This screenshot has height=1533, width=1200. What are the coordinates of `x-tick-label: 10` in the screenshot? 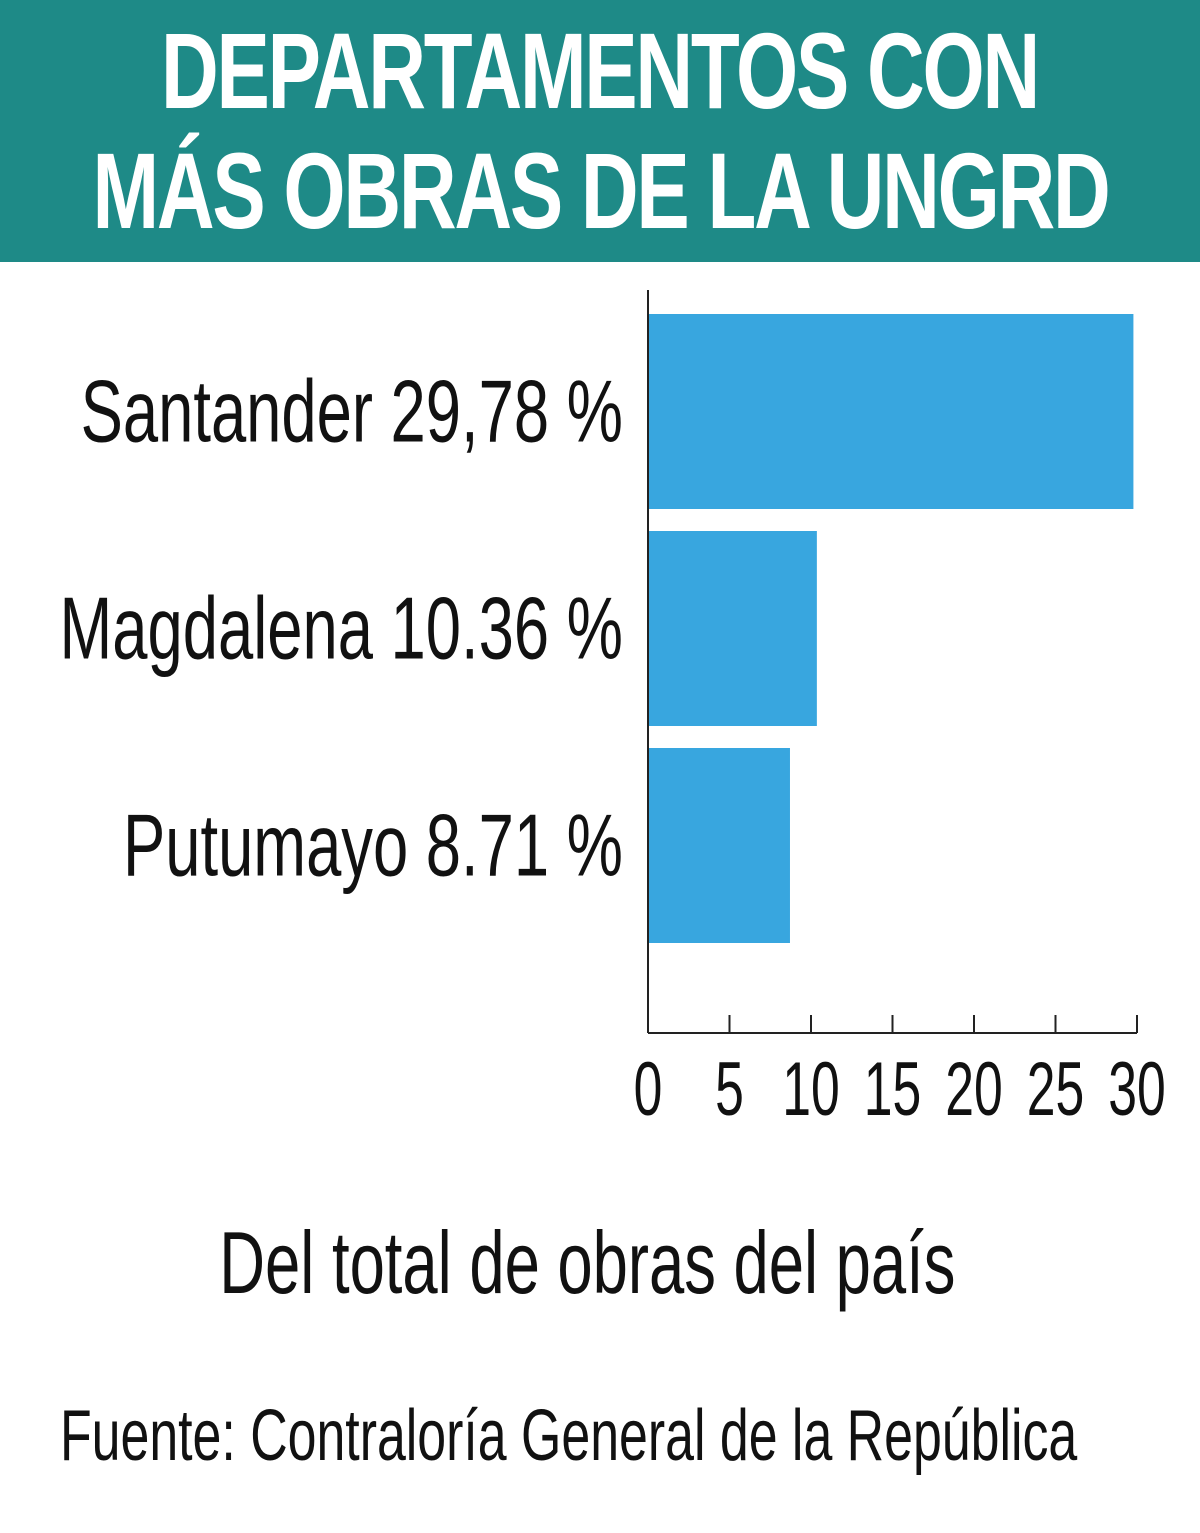 It's located at (810, 1088).